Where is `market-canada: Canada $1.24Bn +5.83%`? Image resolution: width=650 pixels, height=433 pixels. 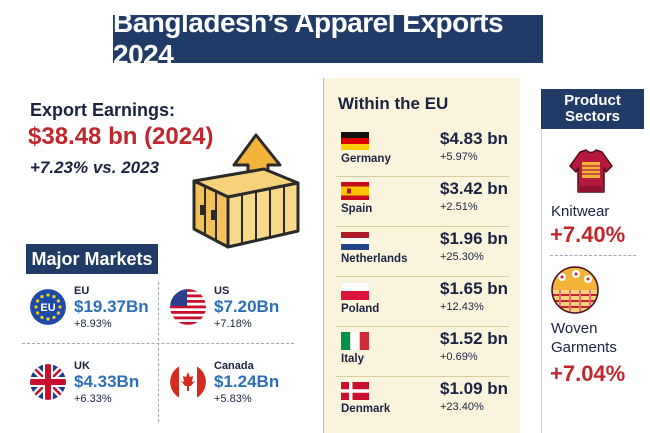
market-canada: Canada $1.24Bn +5.83% is located at coordinates (240, 384).